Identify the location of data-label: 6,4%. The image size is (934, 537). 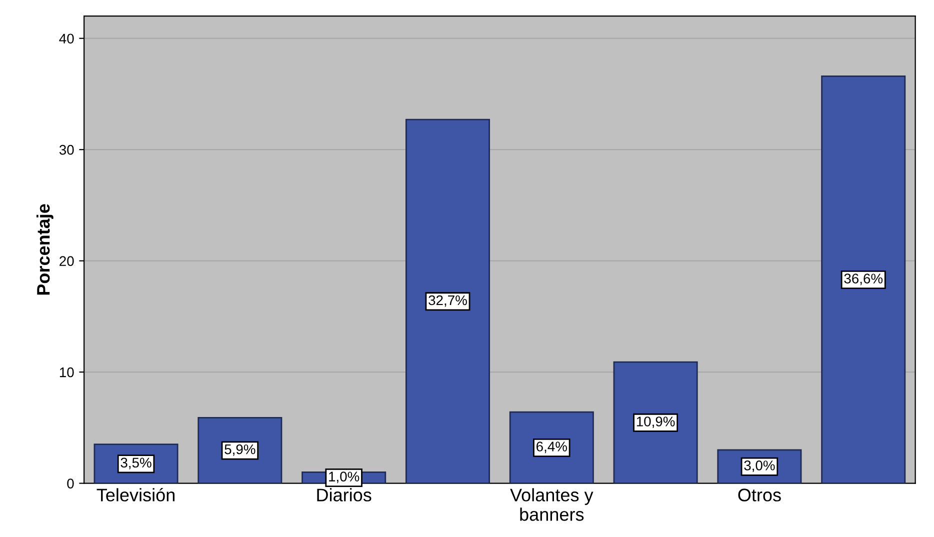
(551, 448).